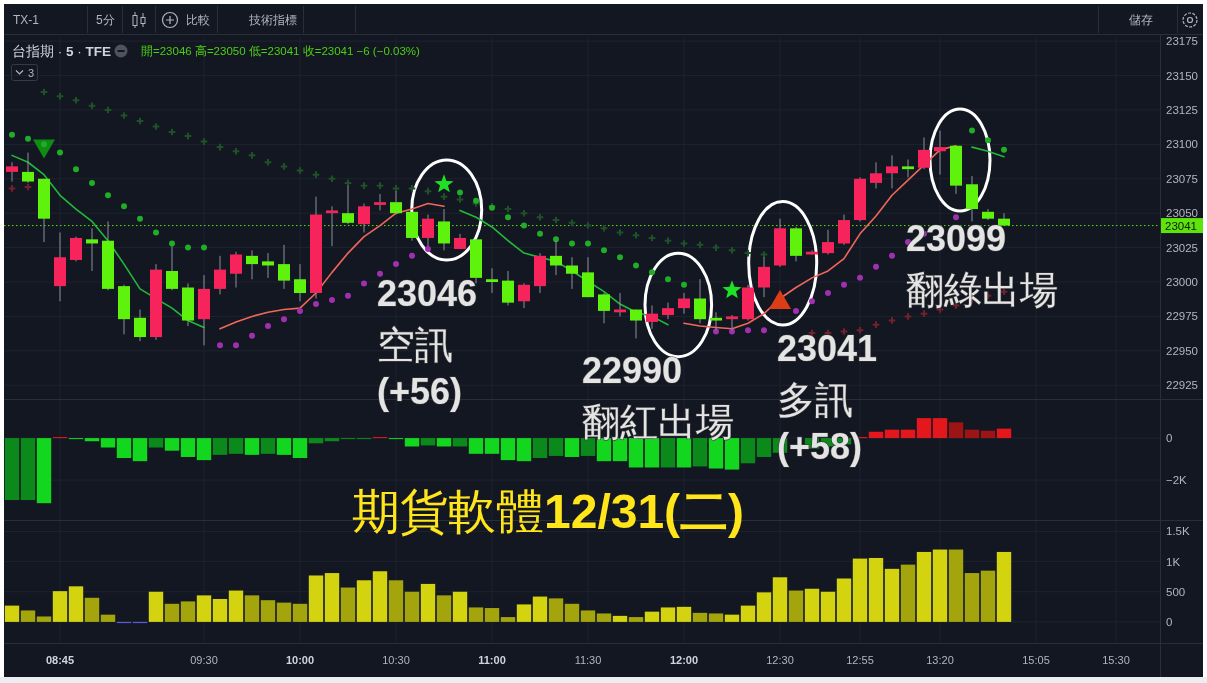 The width and height of the screenshot is (1207, 683). Describe the element at coordinates (684, 660) in the screenshot. I see `x-tick-label: 12:00` at that location.